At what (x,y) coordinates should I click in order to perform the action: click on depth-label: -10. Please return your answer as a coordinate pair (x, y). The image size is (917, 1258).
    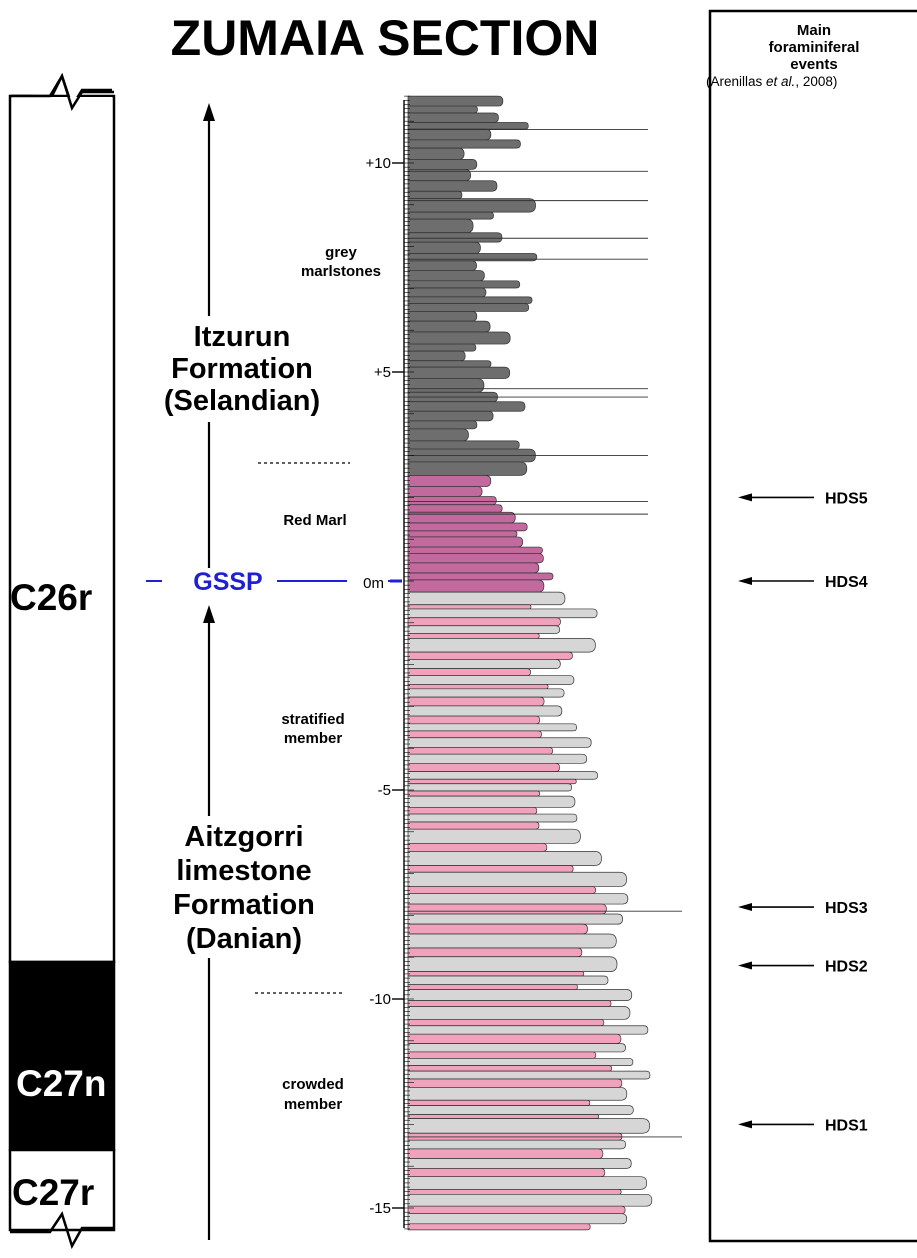
    Looking at the image, I should click on (380, 999).